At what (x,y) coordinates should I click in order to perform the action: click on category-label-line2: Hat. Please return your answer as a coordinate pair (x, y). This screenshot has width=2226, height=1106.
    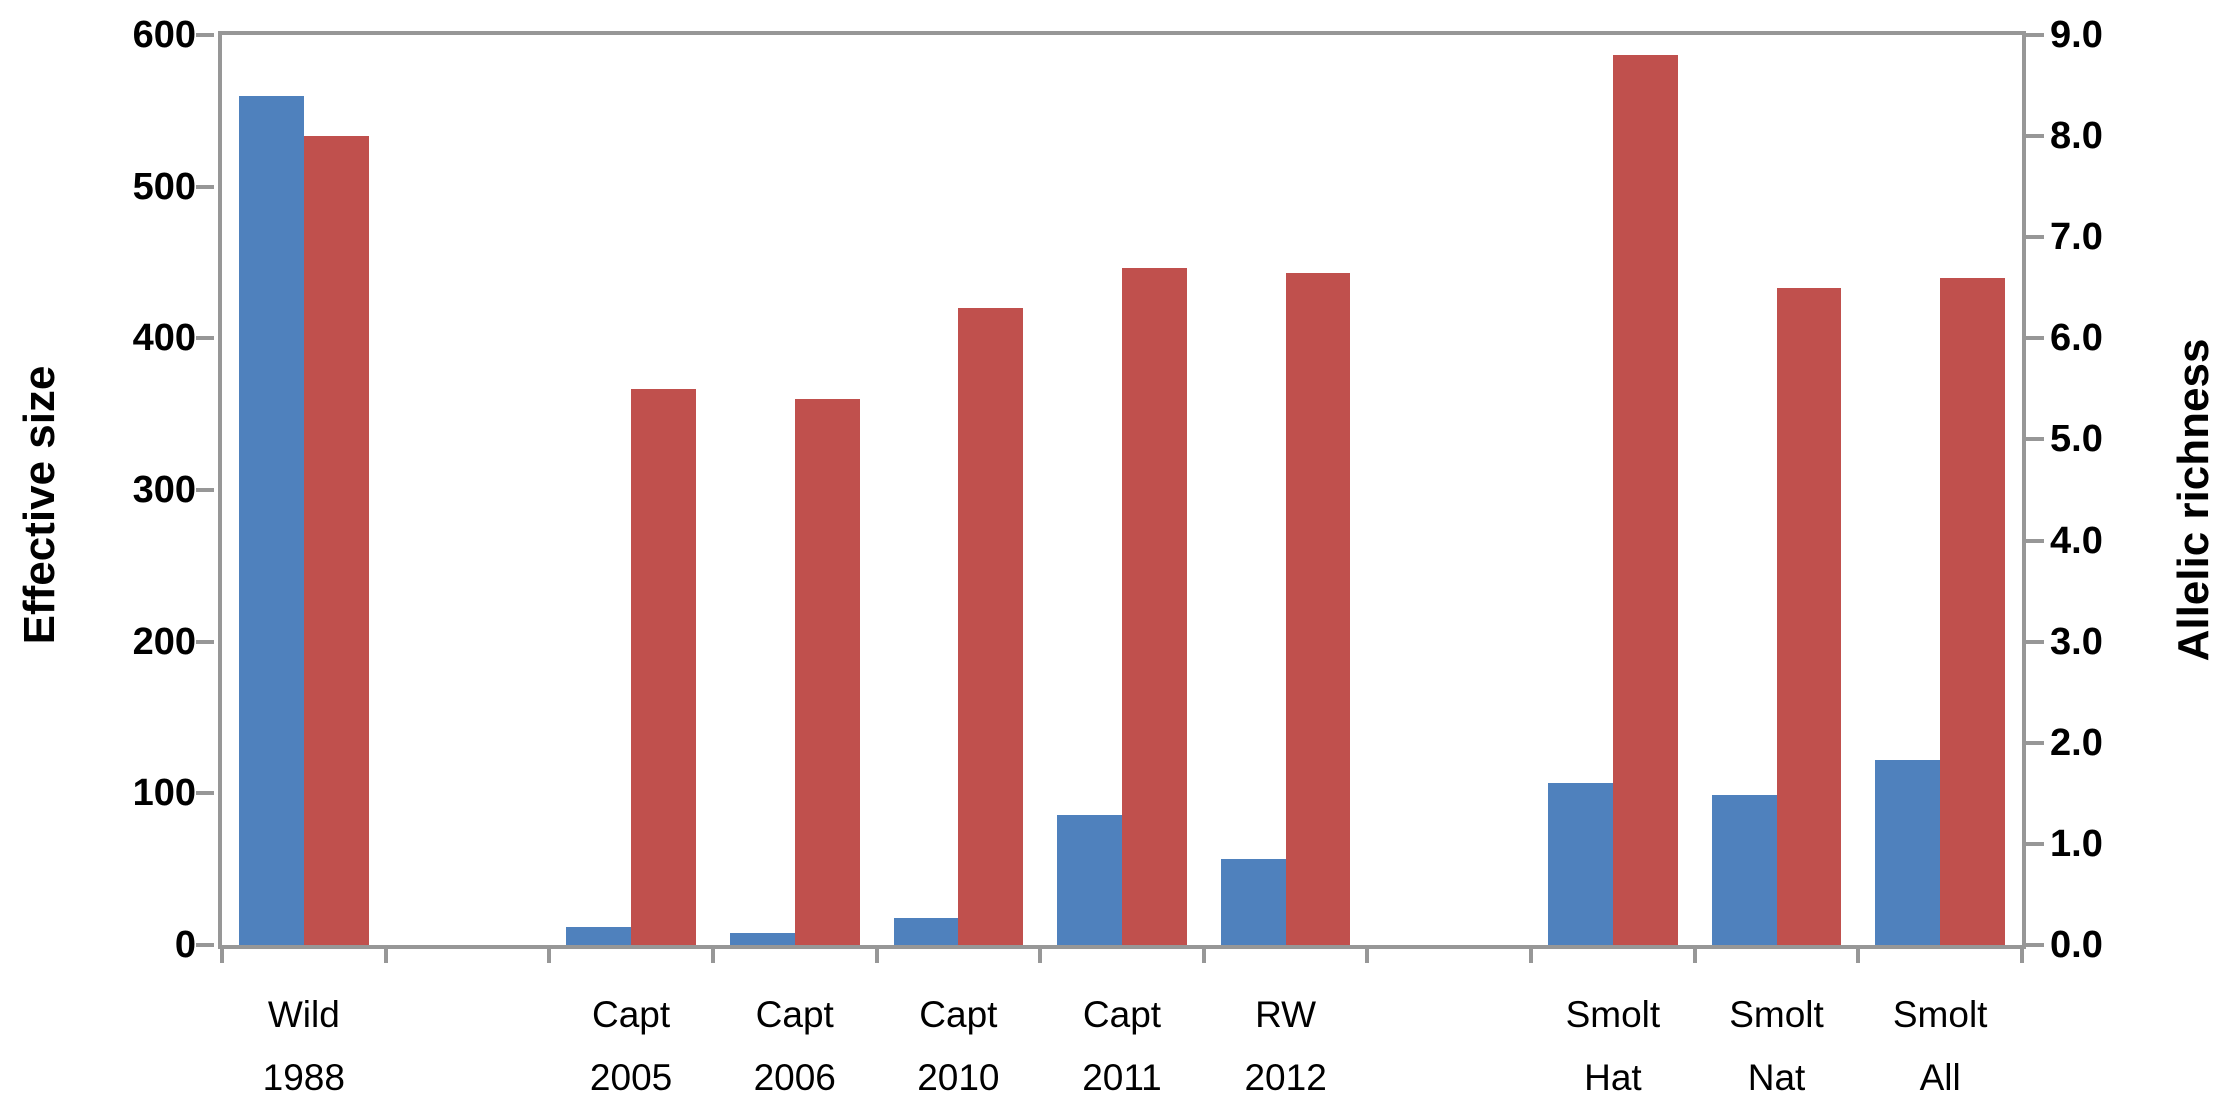
    Looking at the image, I should click on (1613, 1077).